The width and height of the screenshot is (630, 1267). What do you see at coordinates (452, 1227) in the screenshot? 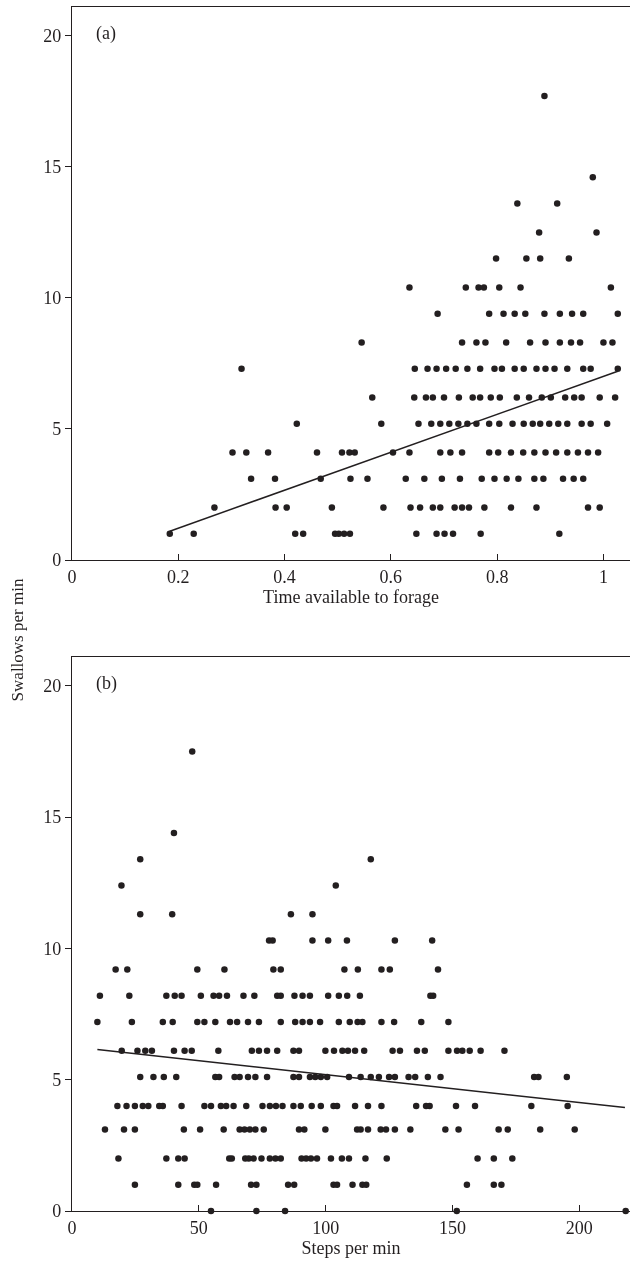
I see `x-tick-label: 150` at bounding box center [452, 1227].